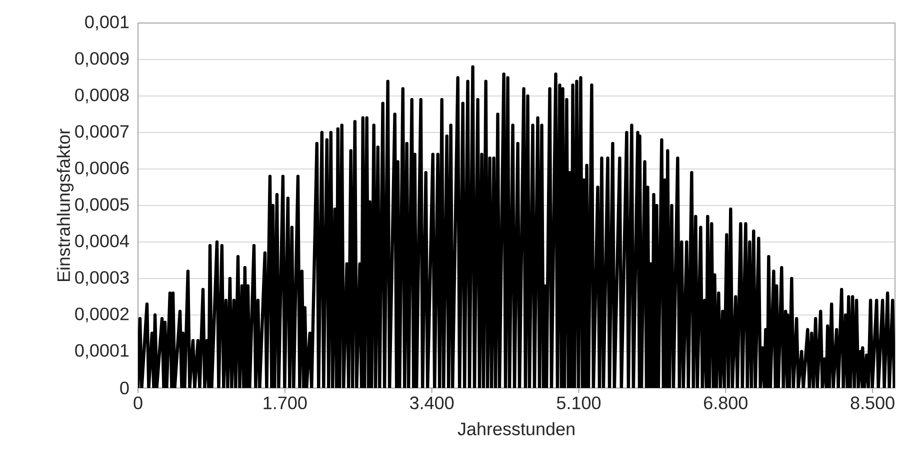 The image size is (904, 464). What do you see at coordinates (432, 403) in the screenshot?
I see `x-tick-label: 3.400` at bounding box center [432, 403].